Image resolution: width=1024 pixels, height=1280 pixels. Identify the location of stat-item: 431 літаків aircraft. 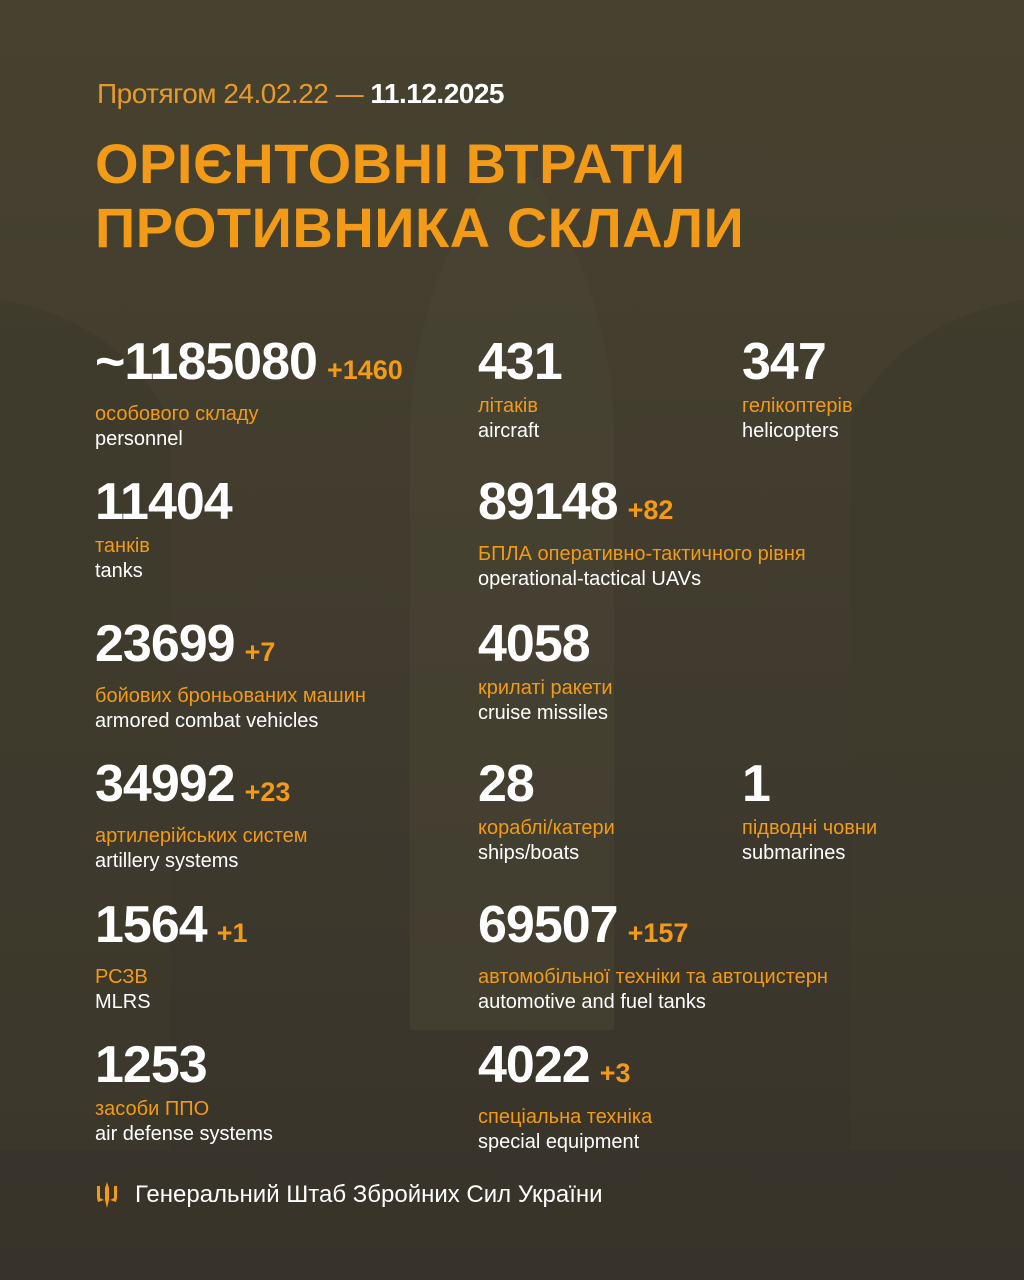
(520, 388).